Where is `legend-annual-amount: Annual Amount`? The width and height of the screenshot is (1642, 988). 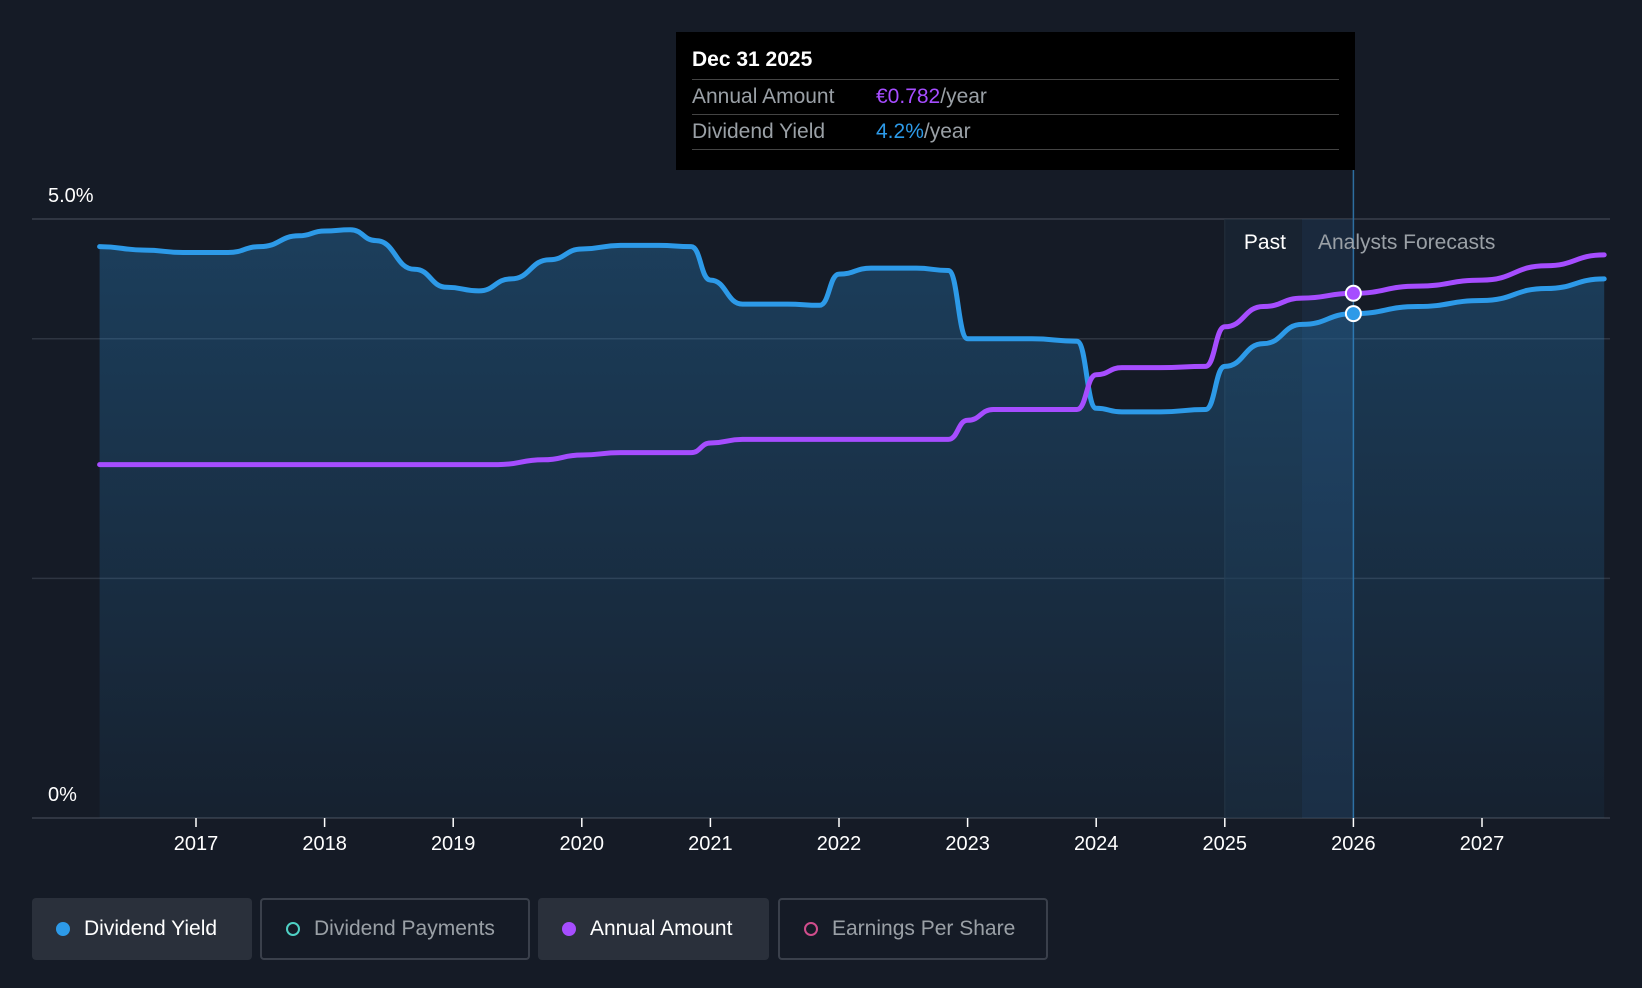
legend-annual-amount: Annual Amount is located at coordinates (653, 929).